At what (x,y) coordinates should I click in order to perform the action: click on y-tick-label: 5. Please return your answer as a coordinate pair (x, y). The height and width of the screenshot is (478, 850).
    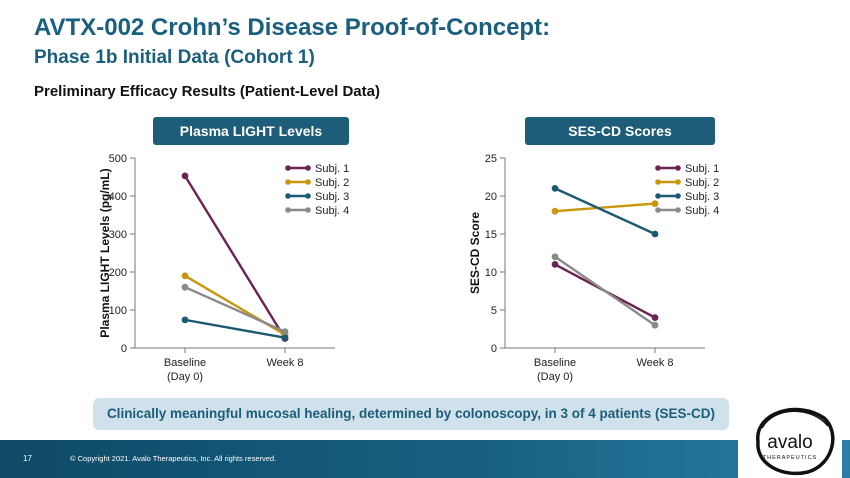
    Looking at the image, I should click on (494, 311).